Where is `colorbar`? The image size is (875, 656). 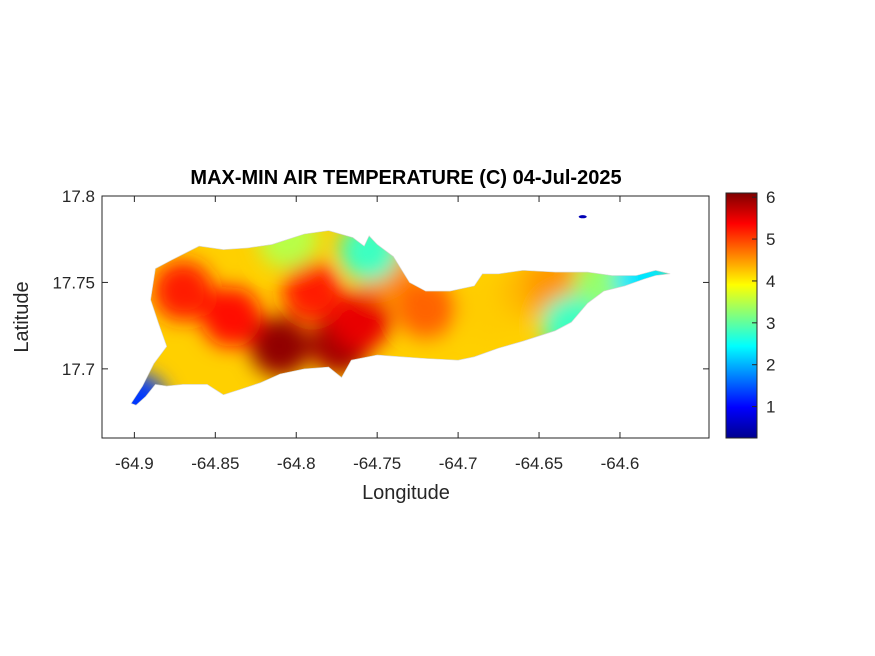 colorbar is located at coordinates (741, 315).